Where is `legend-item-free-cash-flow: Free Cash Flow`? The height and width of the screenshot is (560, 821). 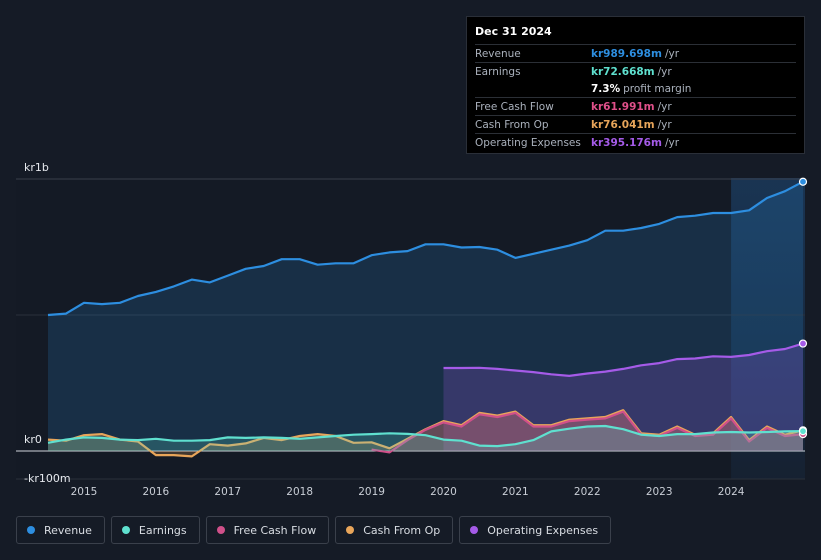 legend-item-free-cash-flow: Free Cash Flow is located at coordinates (267, 530).